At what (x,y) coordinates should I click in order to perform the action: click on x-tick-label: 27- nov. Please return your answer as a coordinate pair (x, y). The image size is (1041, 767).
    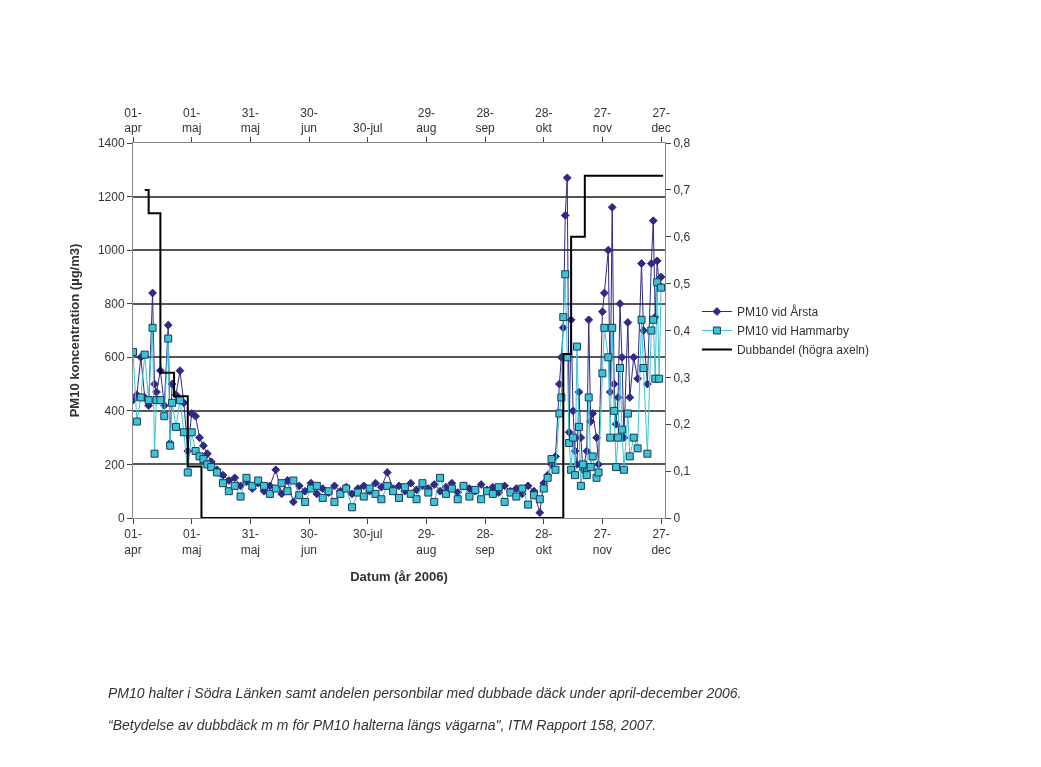
    Looking at the image, I should click on (602, 120).